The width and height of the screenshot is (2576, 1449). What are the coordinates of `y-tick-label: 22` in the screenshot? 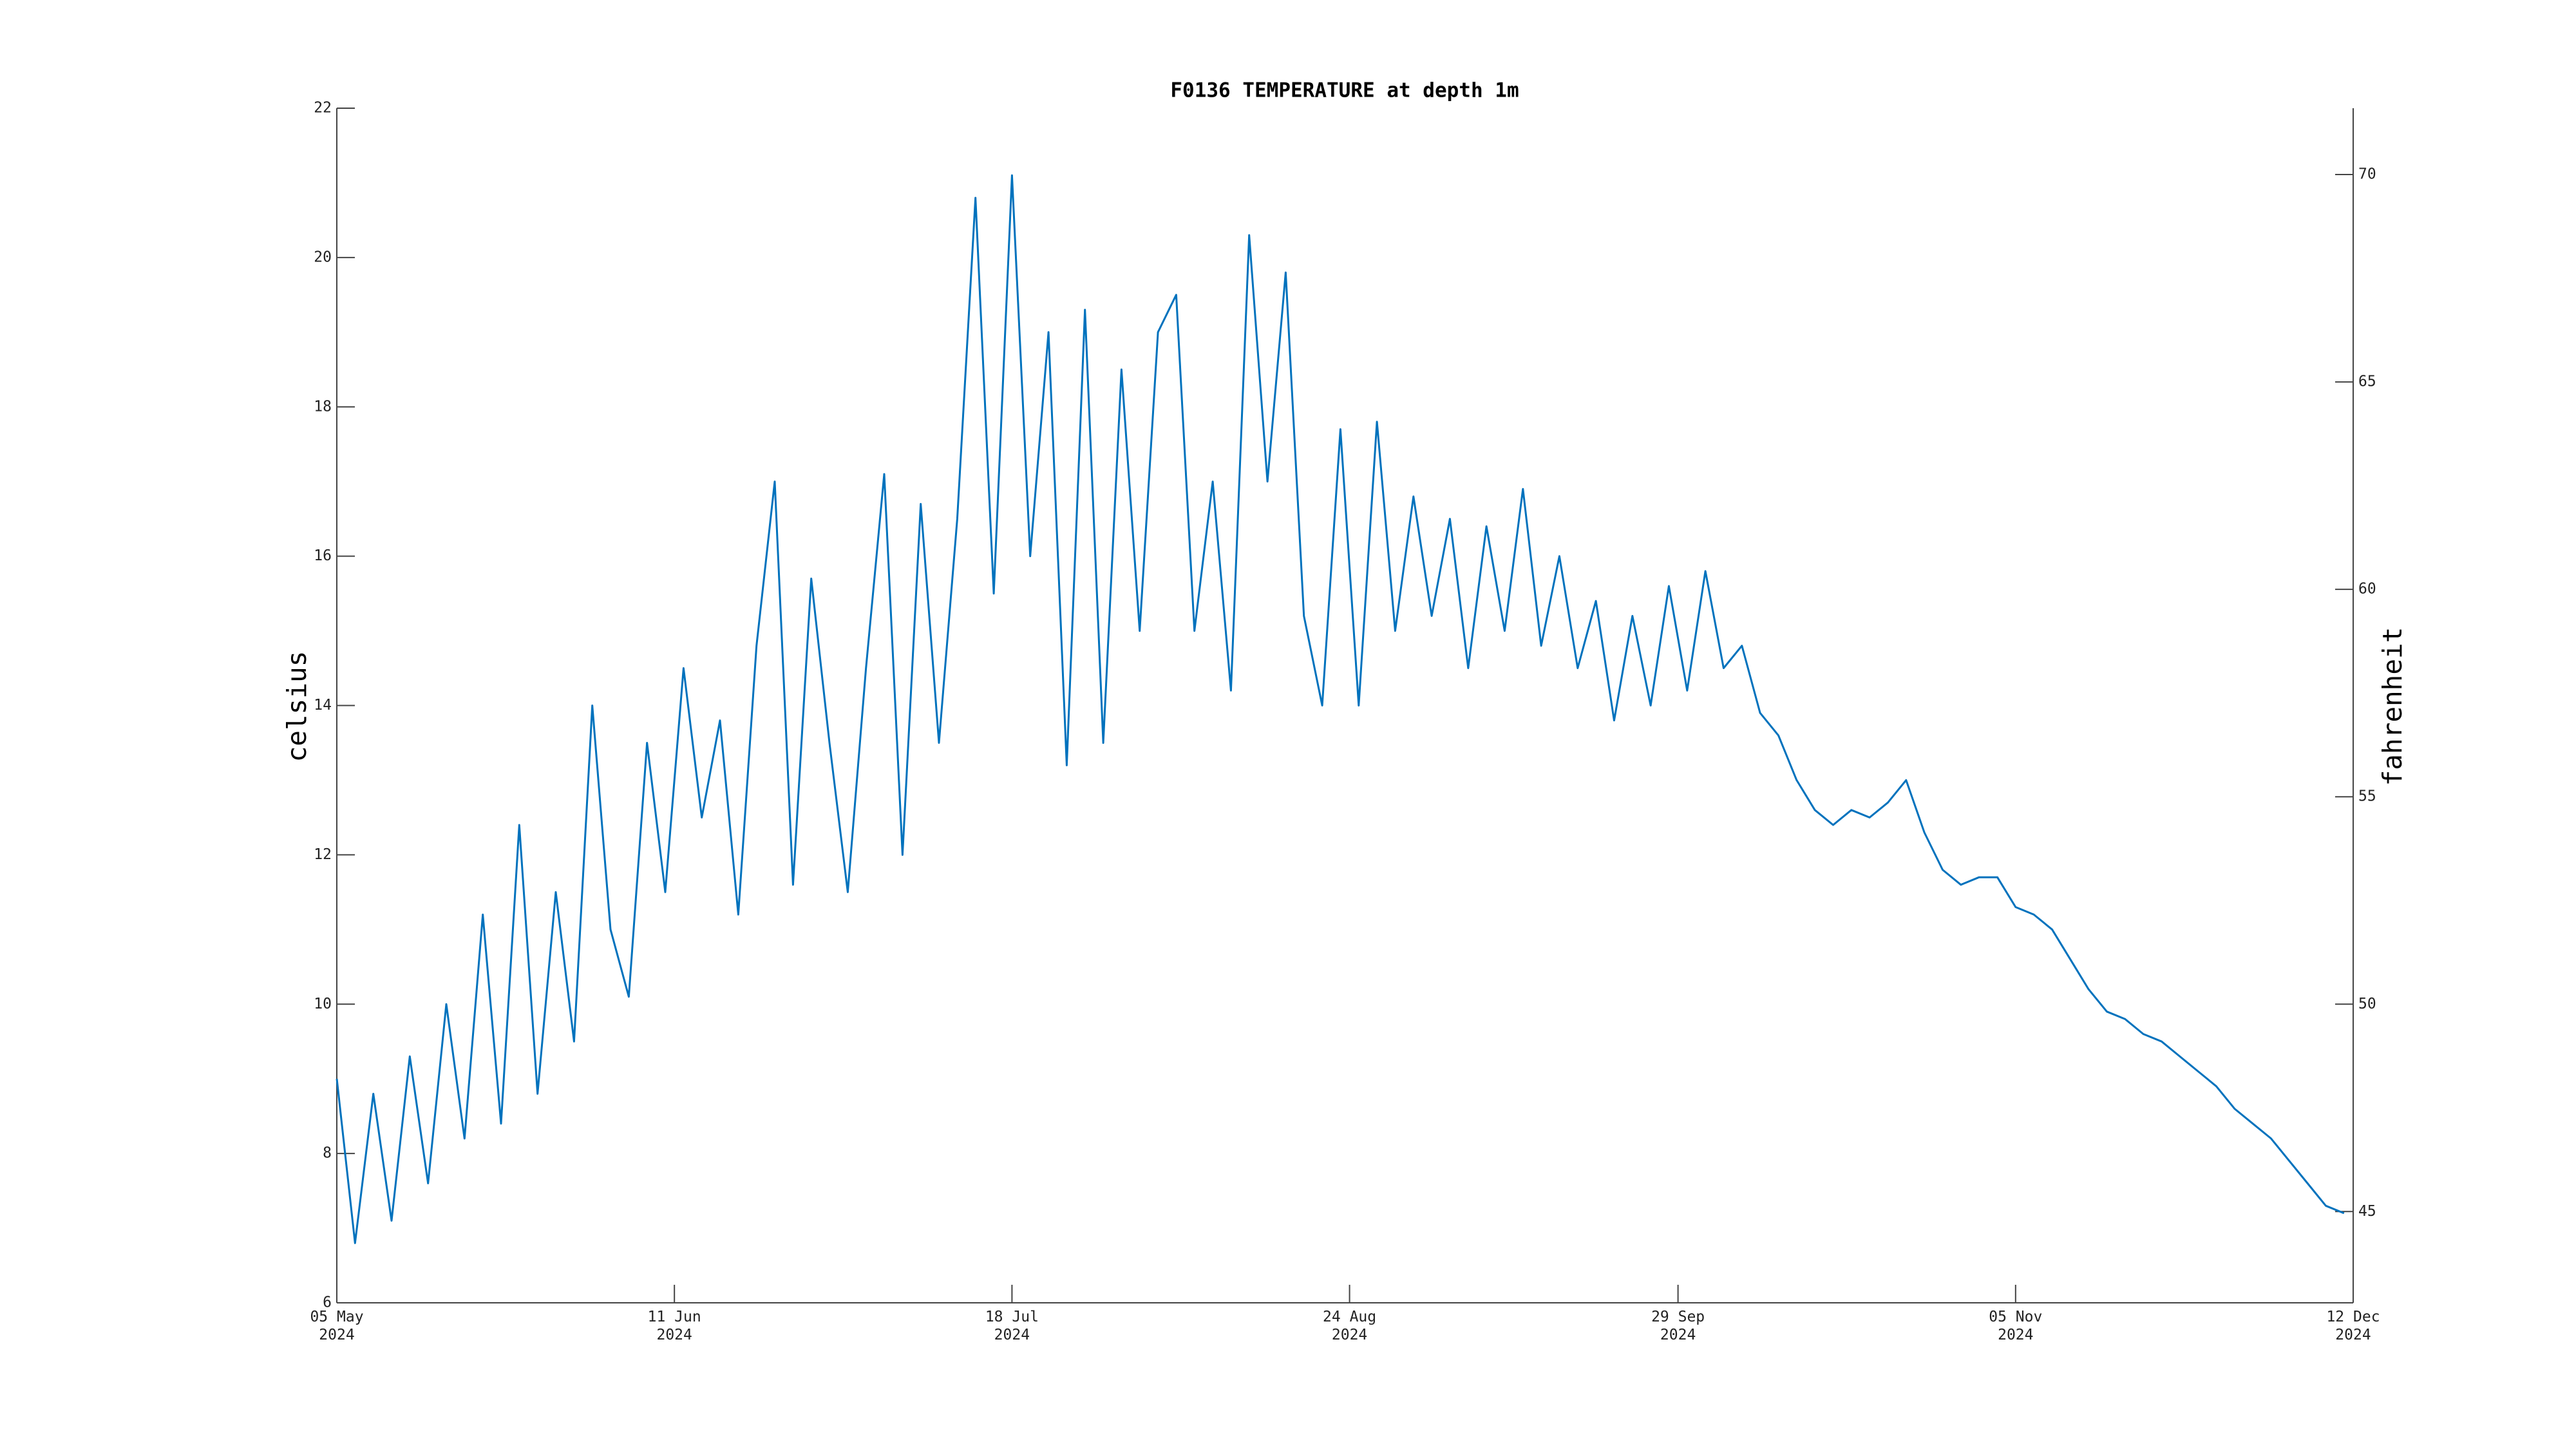 It's located at (323, 108).